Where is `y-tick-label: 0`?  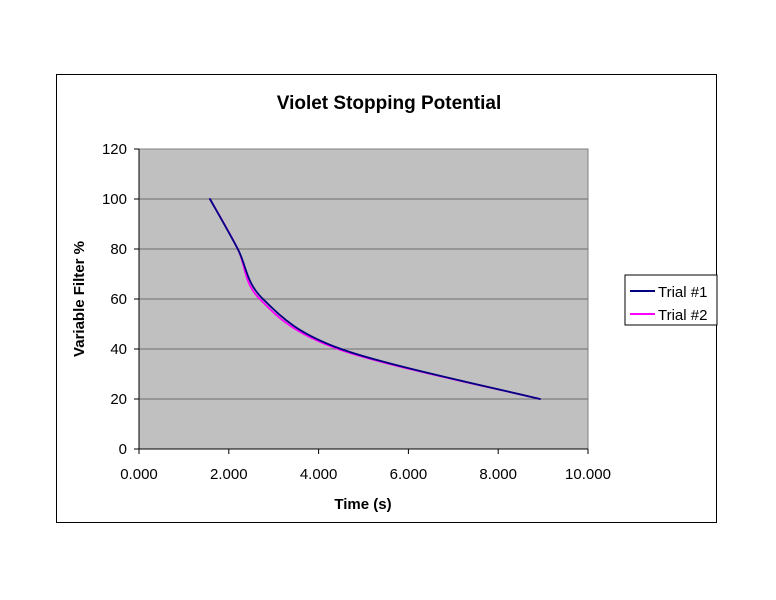
y-tick-label: 0 is located at coordinates (123, 449).